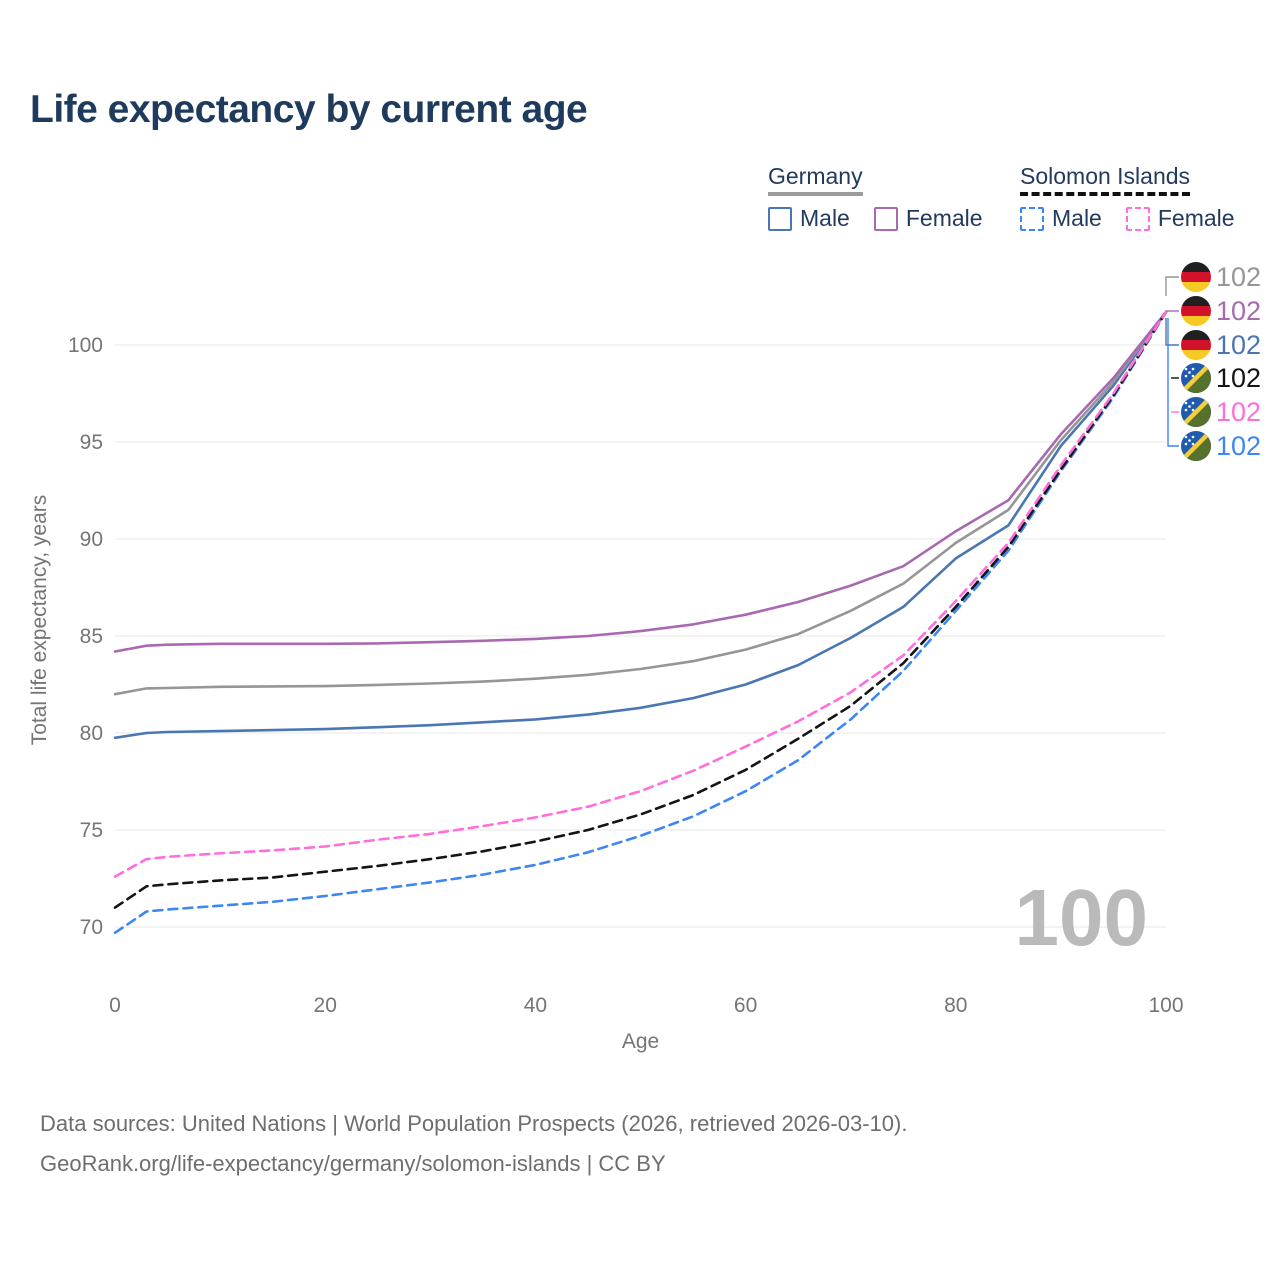 The width and height of the screenshot is (1280, 1280). What do you see at coordinates (535, 1005) in the screenshot?
I see `x-tick-40: 40` at bounding box center [535, 1005].